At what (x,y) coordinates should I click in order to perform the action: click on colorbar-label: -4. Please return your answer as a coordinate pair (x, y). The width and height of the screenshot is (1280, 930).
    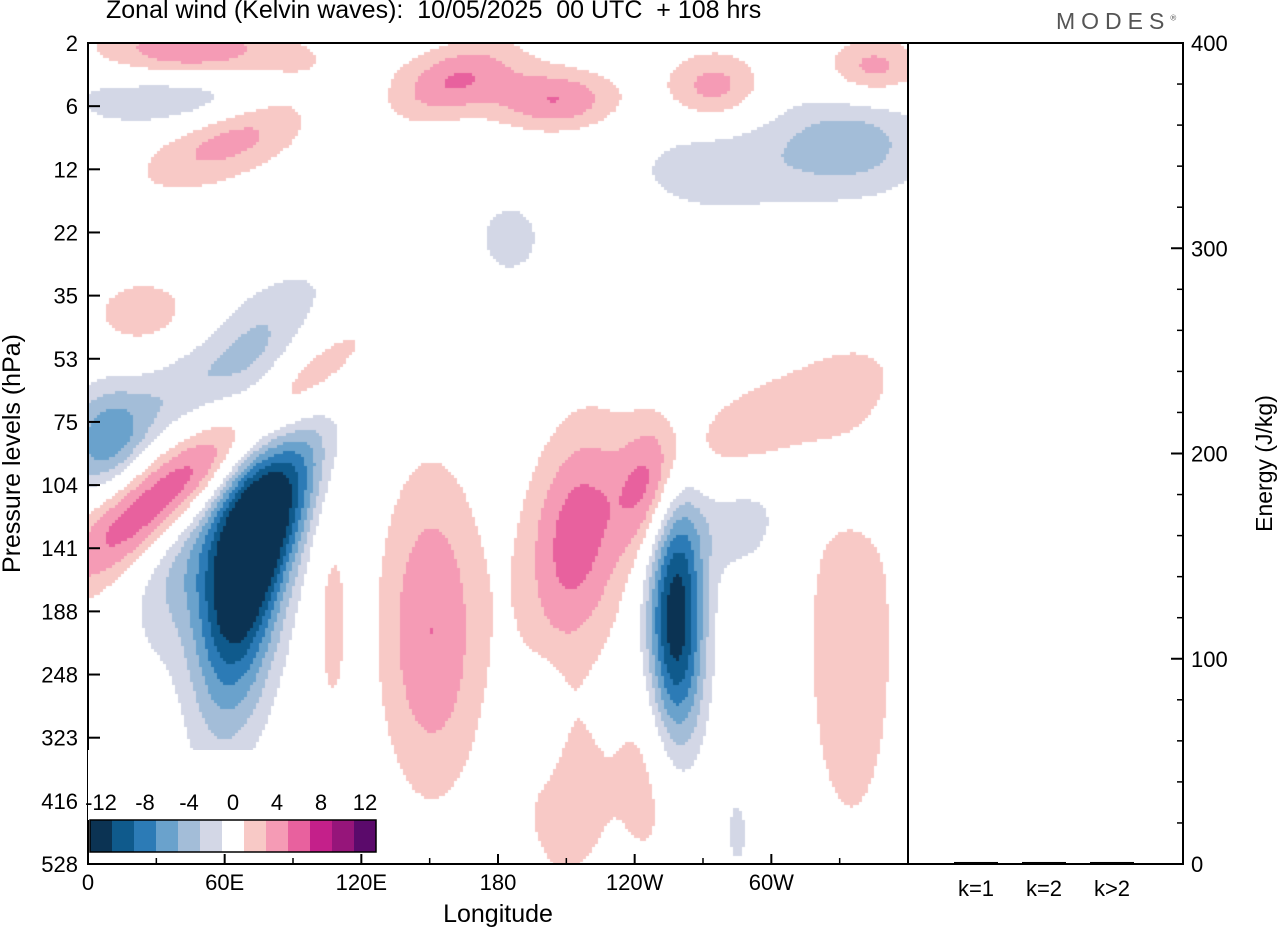
    Looking at the image, I should click on (189, 802).